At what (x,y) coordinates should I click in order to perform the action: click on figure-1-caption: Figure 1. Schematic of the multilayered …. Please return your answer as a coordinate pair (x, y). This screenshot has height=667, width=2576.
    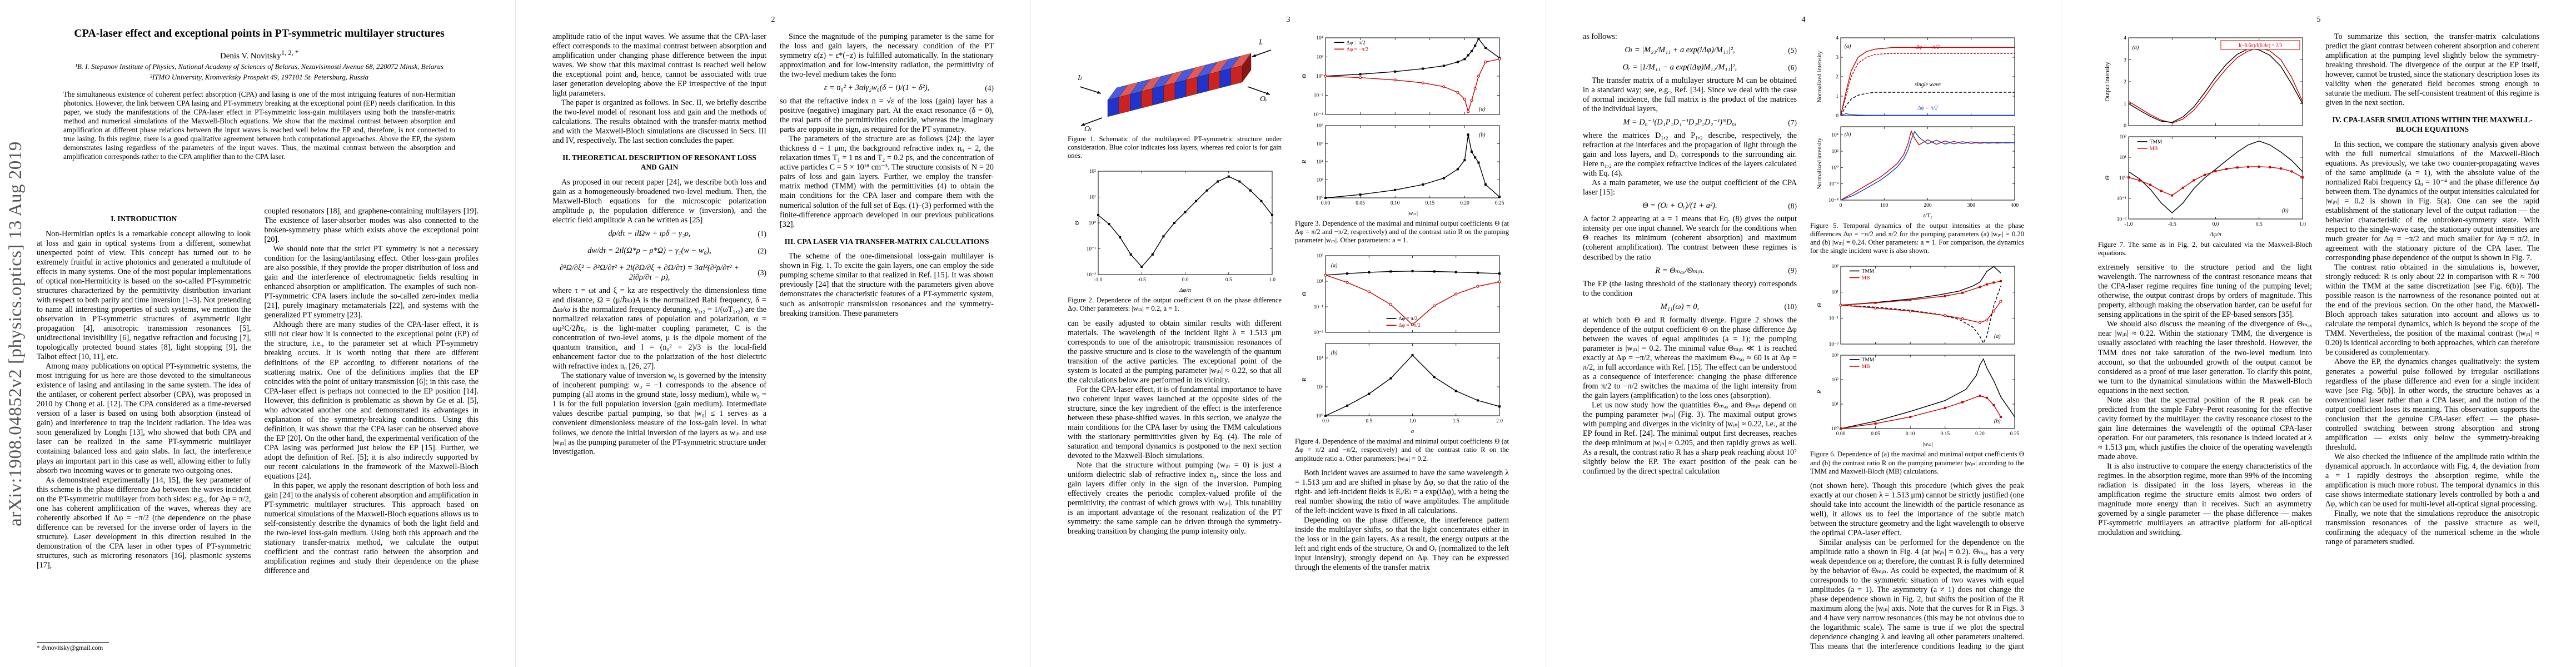
    Looking at the image, I should click on (1175, 147).